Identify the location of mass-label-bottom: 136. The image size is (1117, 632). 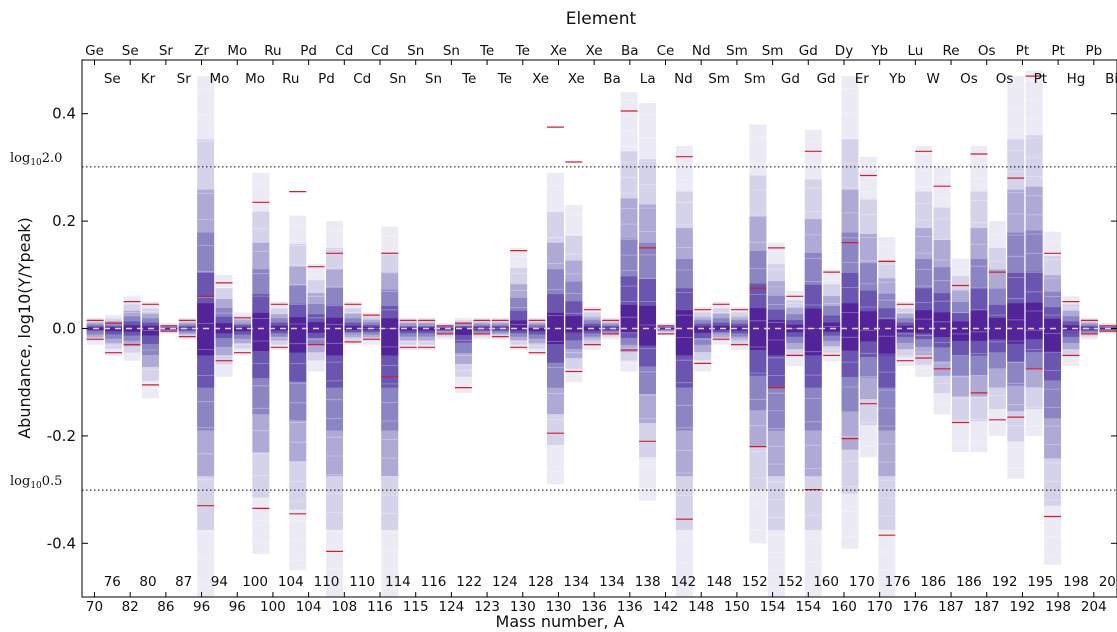
(594, 607).